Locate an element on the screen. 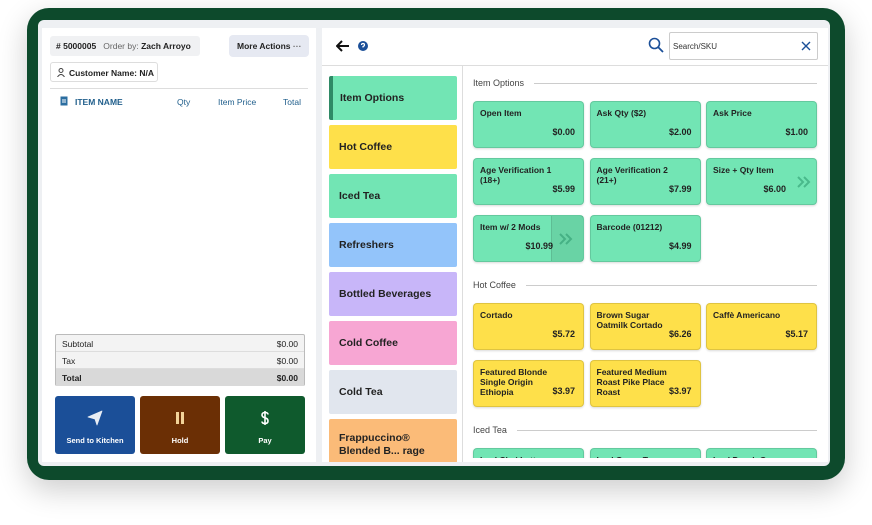  customer-chip: Customer Name: N/A is located at coordinates (104, 72).